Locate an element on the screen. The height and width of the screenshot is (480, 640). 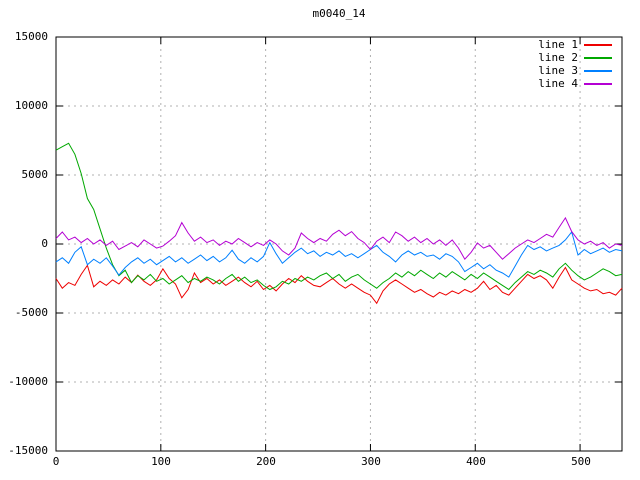
legend-label-line-2: line 2 is located at coordinates (558, 57).